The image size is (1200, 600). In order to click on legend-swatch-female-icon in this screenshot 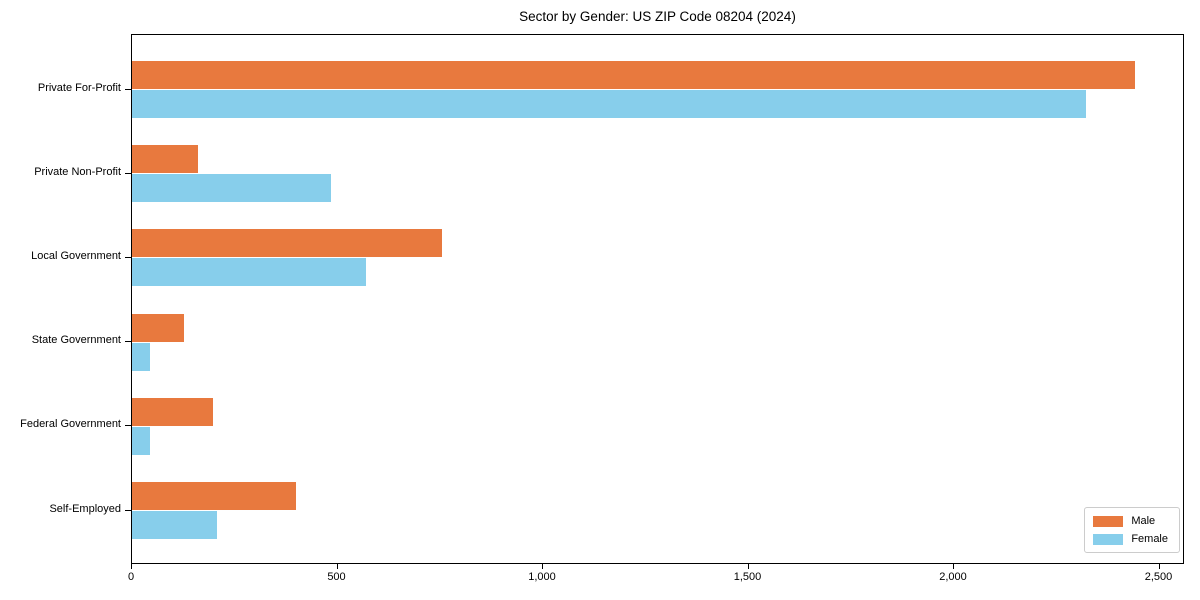, I will do `click(1108, 539)`.